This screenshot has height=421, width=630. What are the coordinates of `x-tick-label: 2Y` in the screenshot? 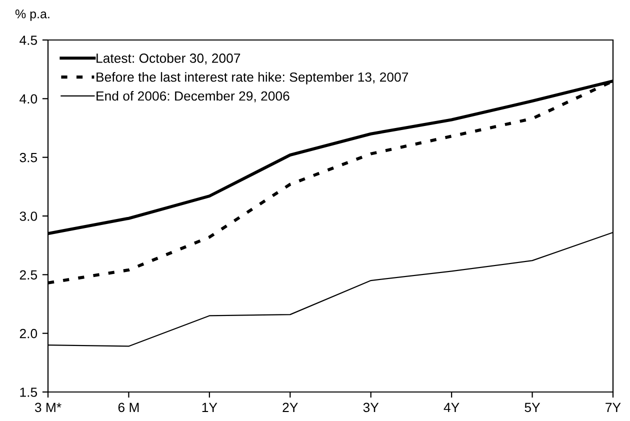 It's located at (290, 407).